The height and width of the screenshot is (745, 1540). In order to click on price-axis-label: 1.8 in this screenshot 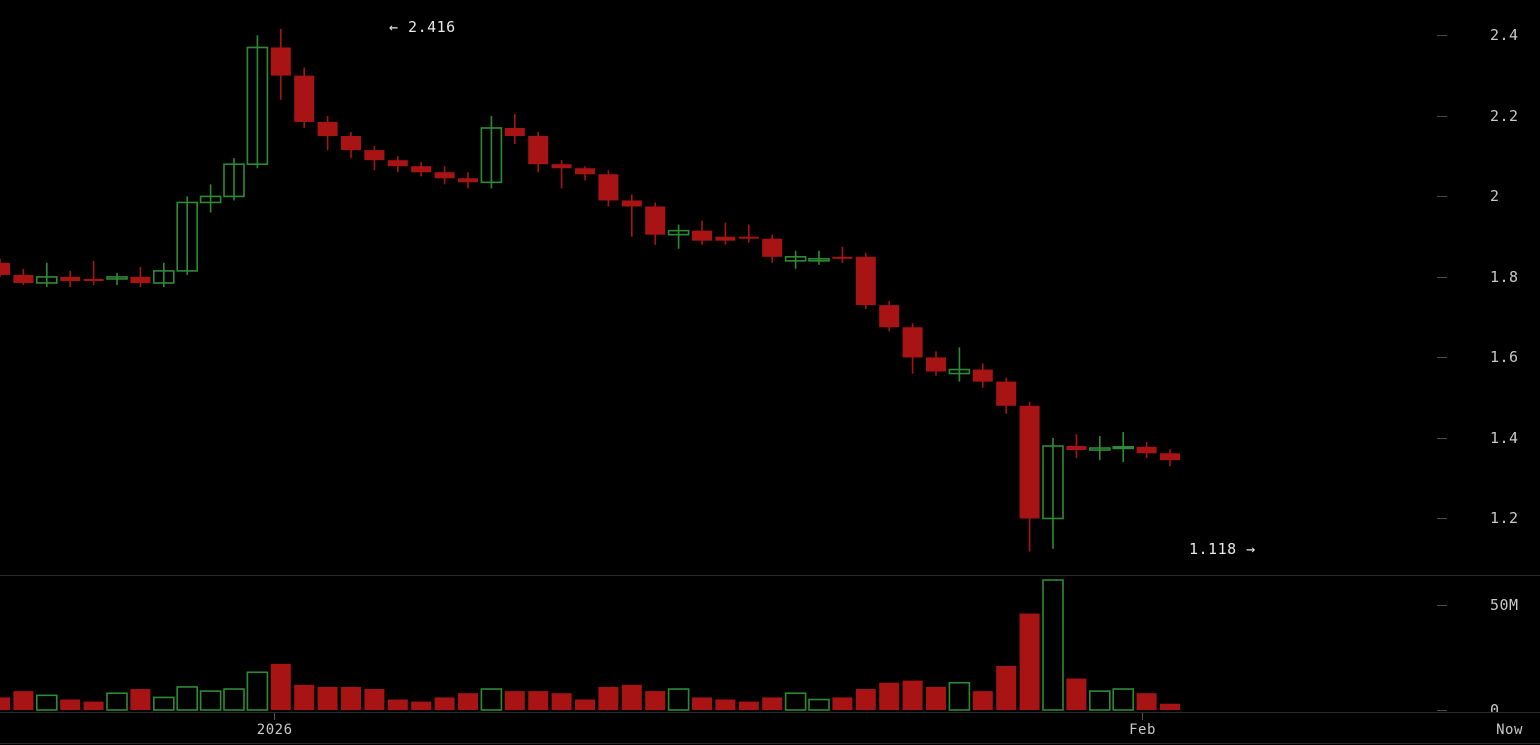, I will do `click(1504, 277)`.